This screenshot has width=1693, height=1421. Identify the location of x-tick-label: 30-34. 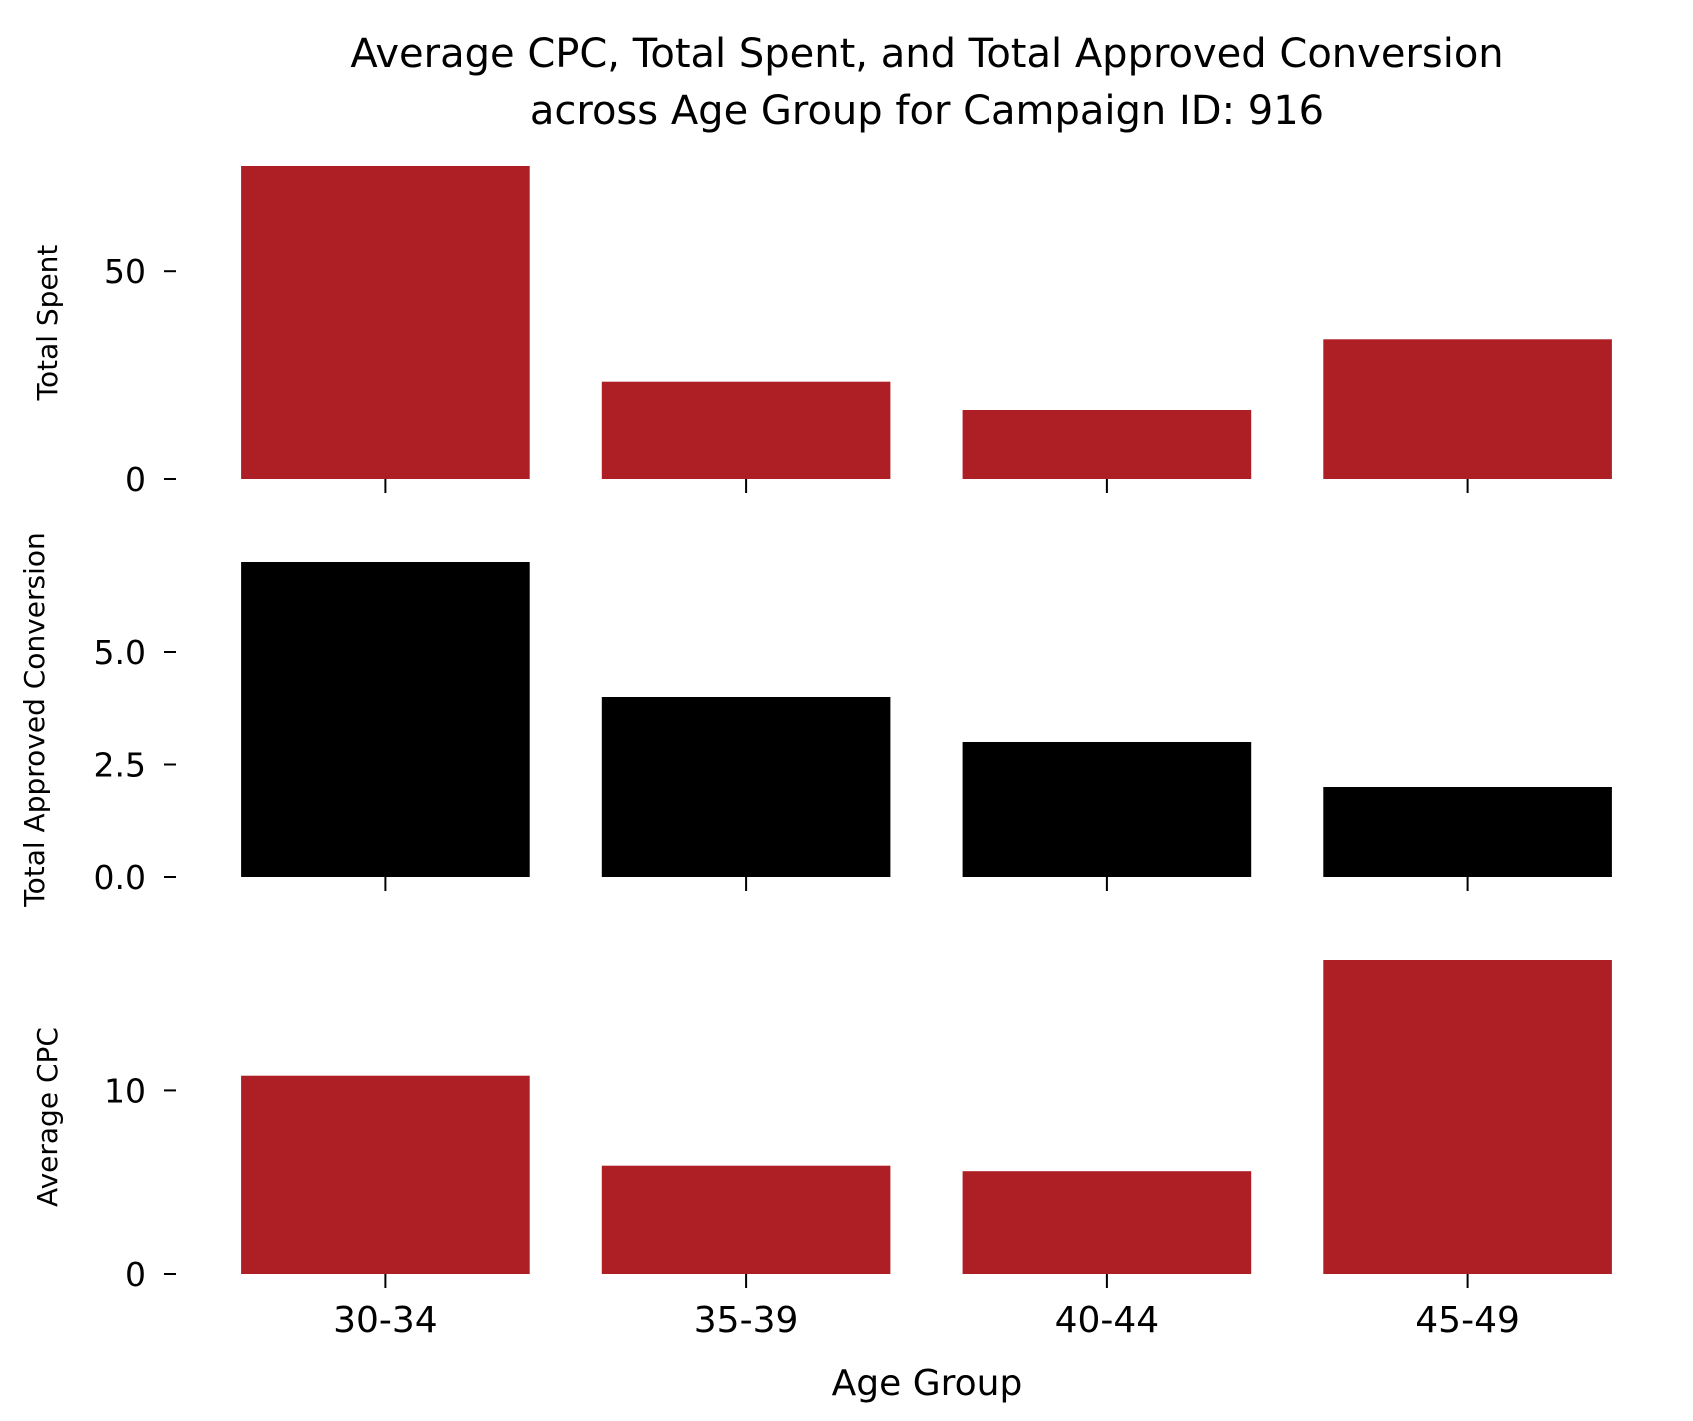
(385, 1320).